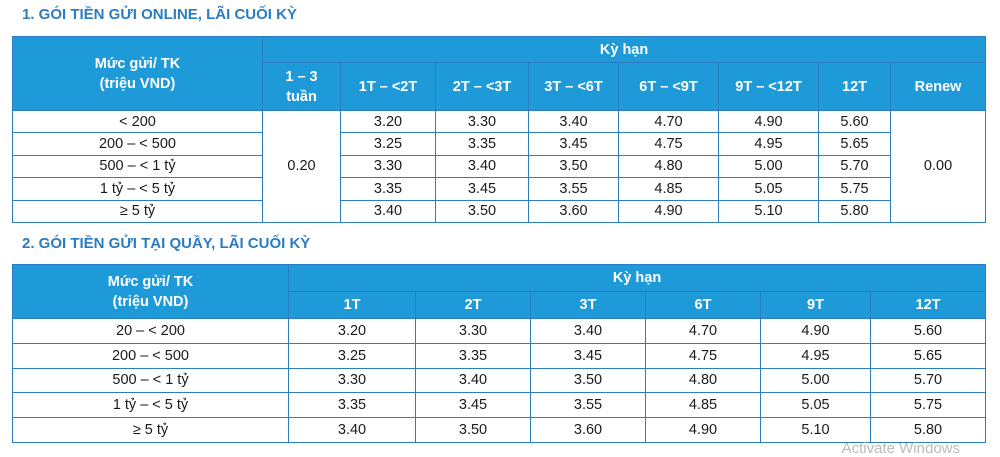 This screenshot has height=457, width=1000. Describe the element at coordinates (500, 305) in the screenshot. I see `header-row: 1T 2T 3T 6T 9T 12T` at that location.